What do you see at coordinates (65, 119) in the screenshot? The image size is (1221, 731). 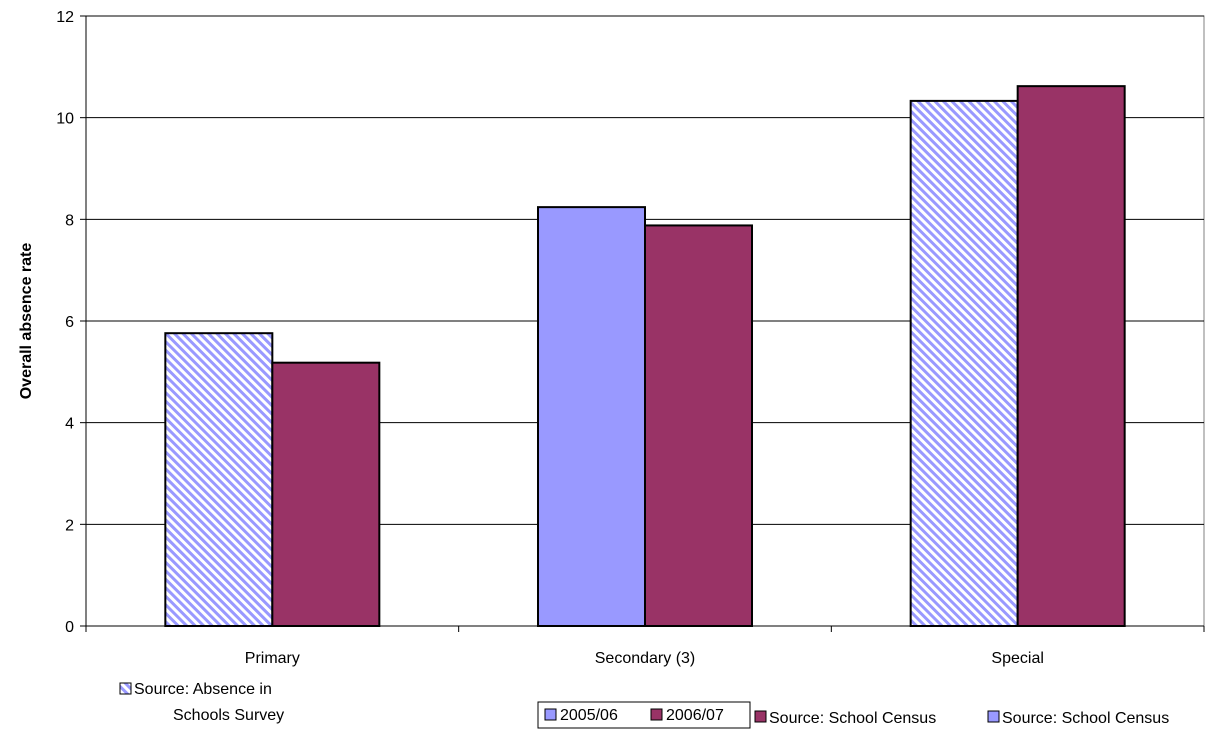 I see `y-tick-label: 10` at bounding box center [65, 119].